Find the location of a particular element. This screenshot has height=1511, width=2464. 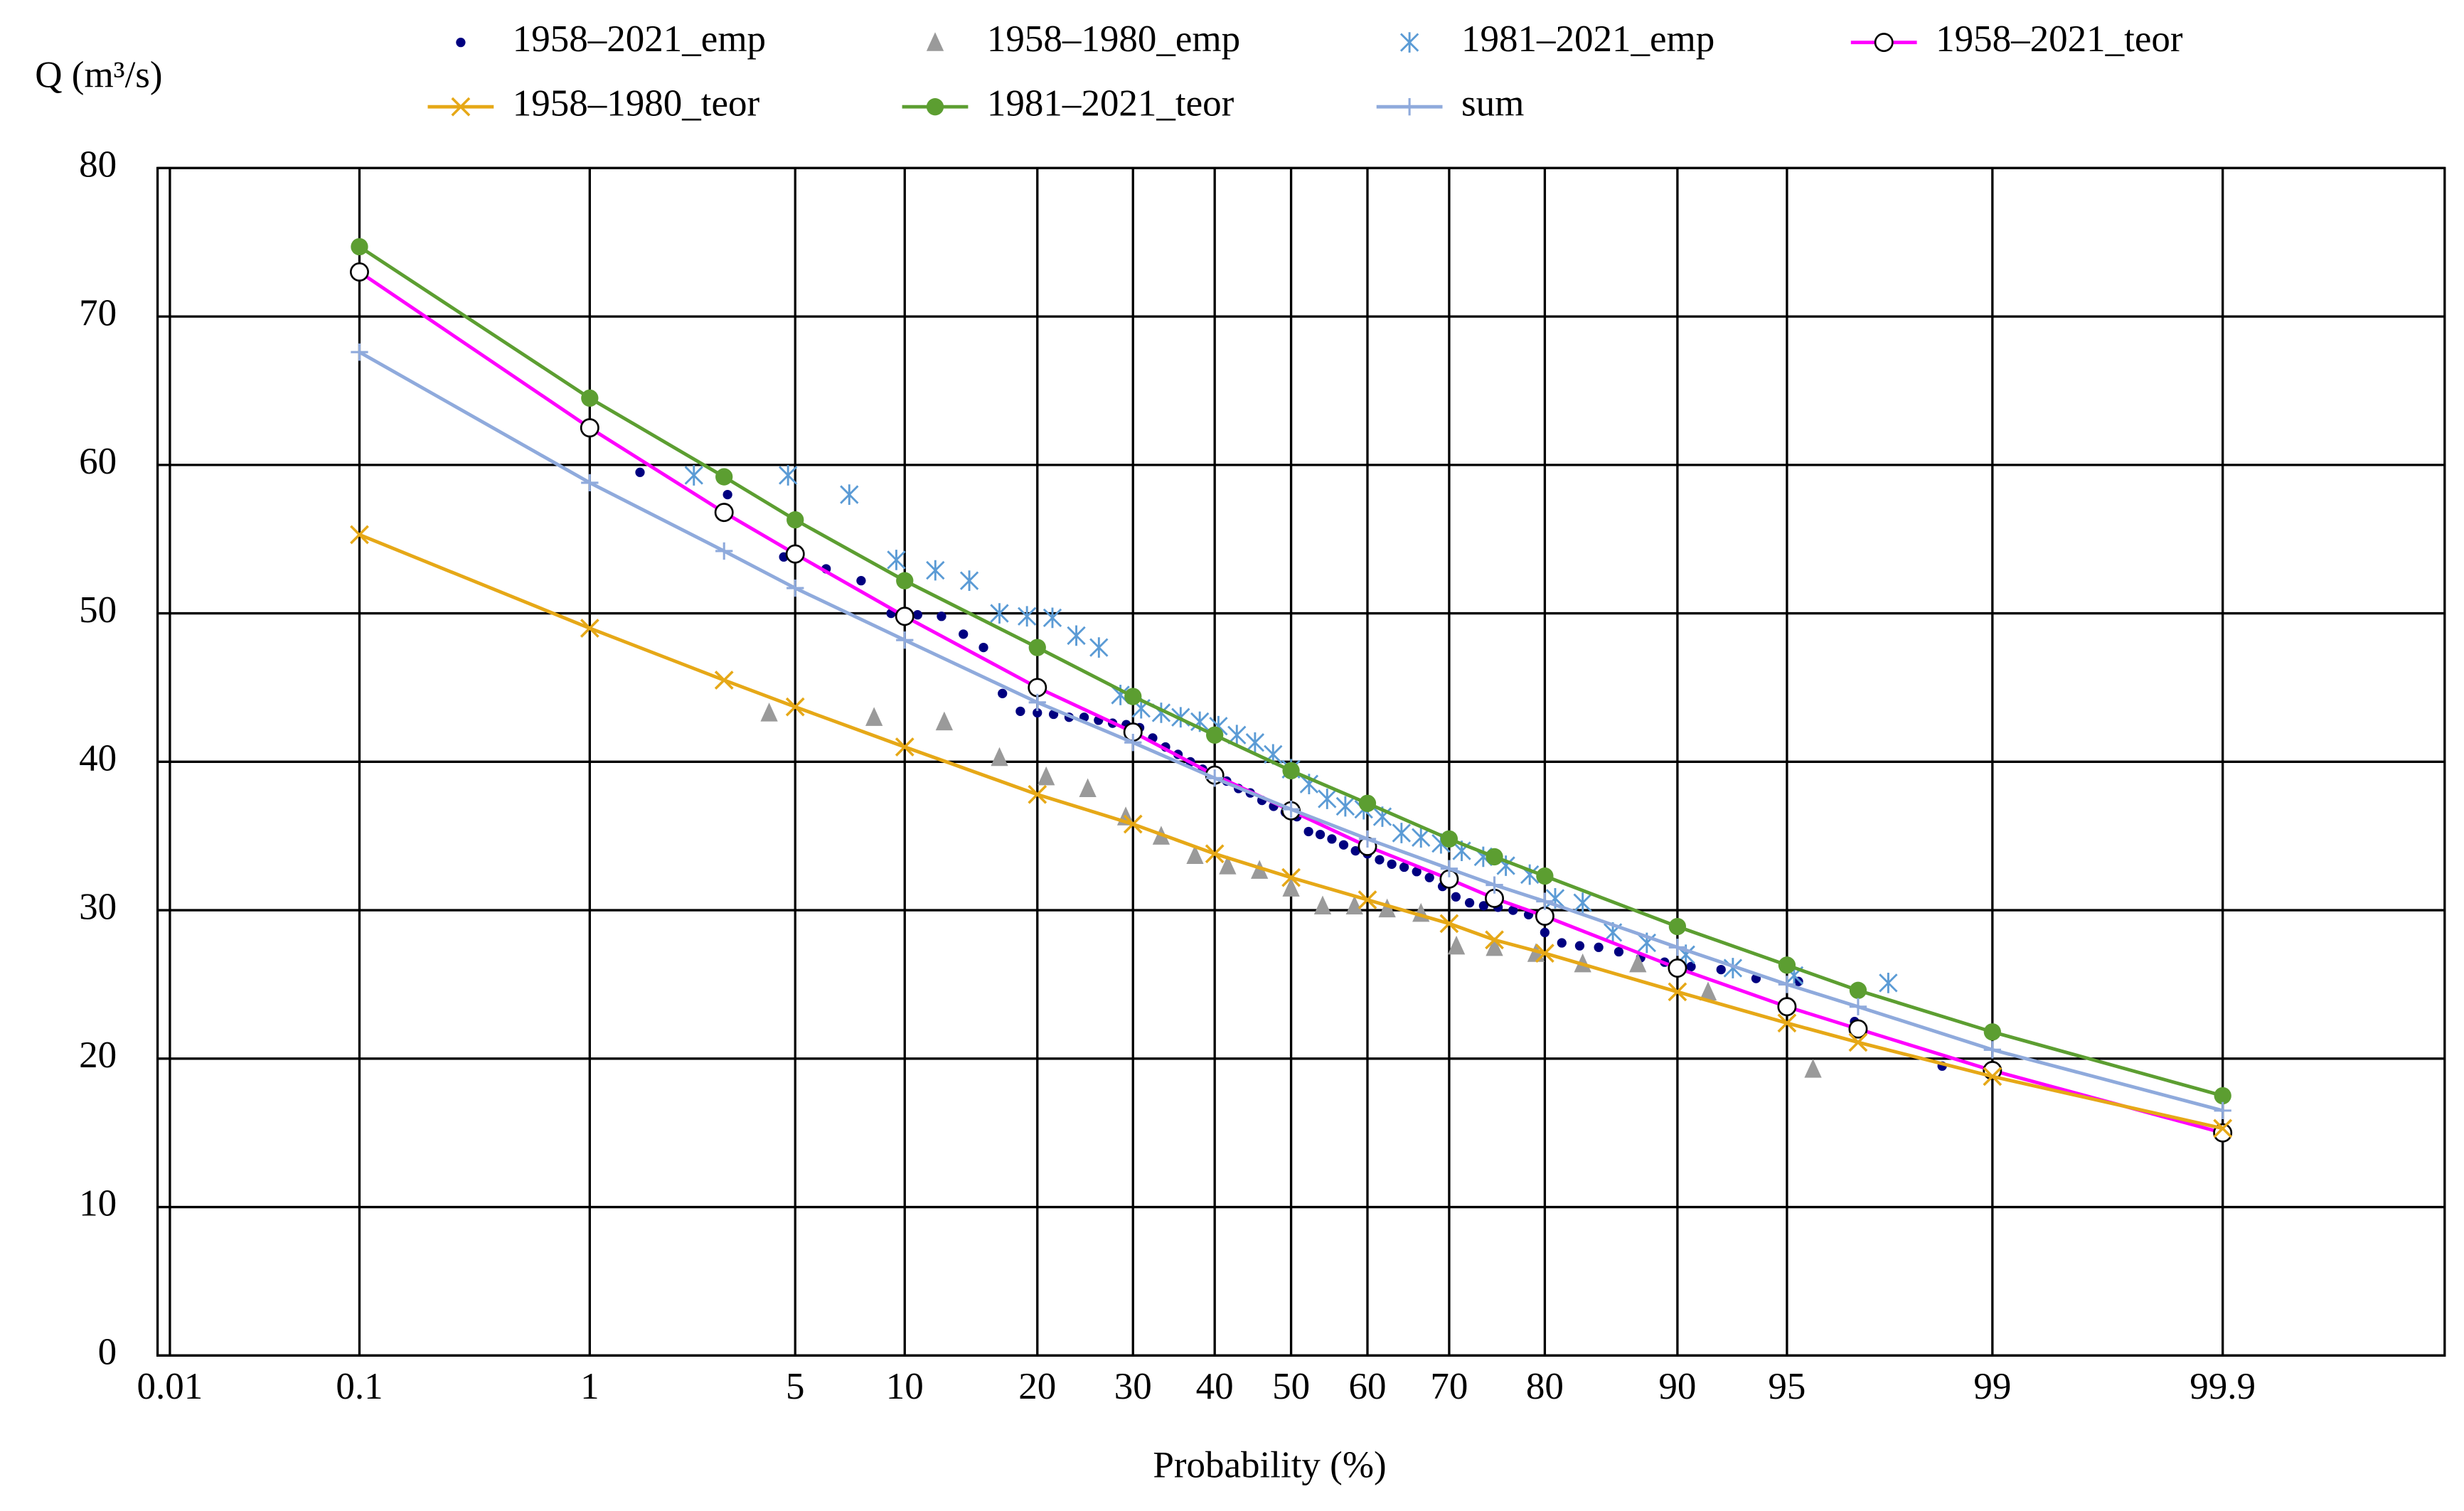

x-tick-label: 10 is located at coordinates (905, 1386).